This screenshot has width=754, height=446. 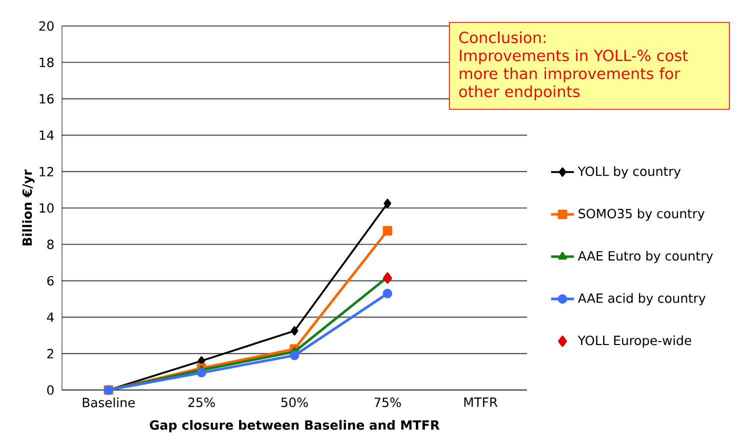 I want to click on legend-label: SOMO35 by country, so click(x=641, y=214).